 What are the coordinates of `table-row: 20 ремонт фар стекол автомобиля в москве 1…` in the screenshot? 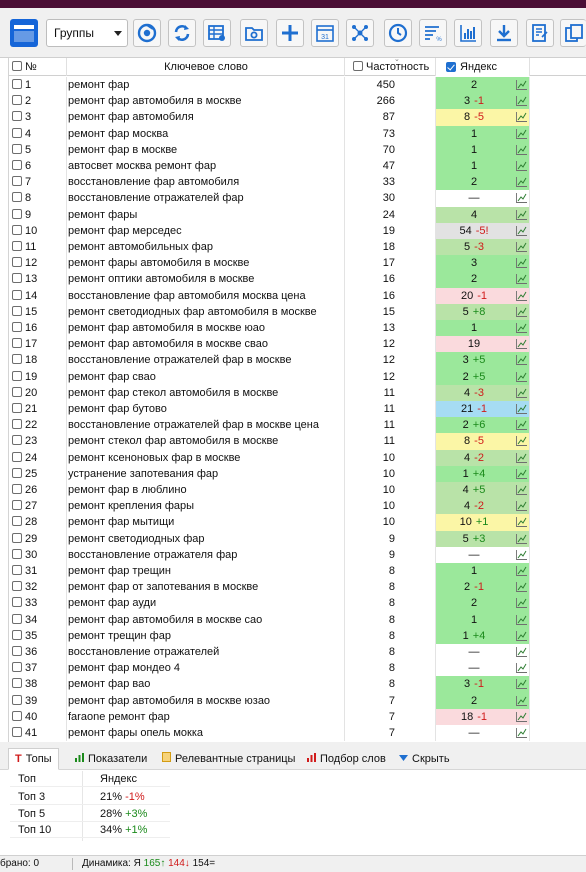 It's located at (297, 392).